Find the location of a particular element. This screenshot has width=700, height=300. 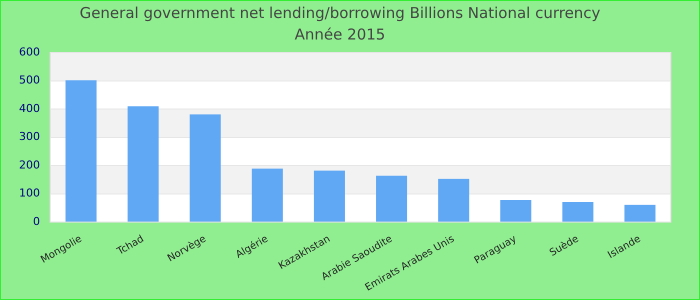

y-tick-label: 200 is located at coordinates (29, 165).